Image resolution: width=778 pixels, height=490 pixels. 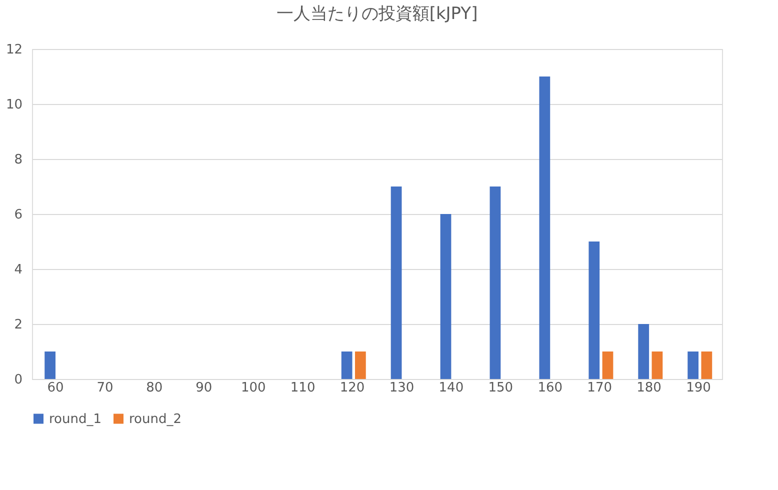 I want to click on x-tick-label: 70, so click(x=105, y=388).